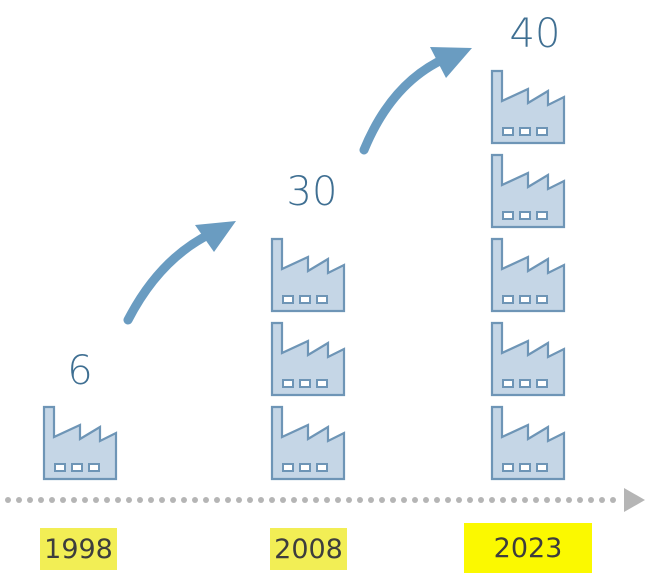 The image size is (645, 577). I want to click on year-label-2008: 2008, so click(308, 549).